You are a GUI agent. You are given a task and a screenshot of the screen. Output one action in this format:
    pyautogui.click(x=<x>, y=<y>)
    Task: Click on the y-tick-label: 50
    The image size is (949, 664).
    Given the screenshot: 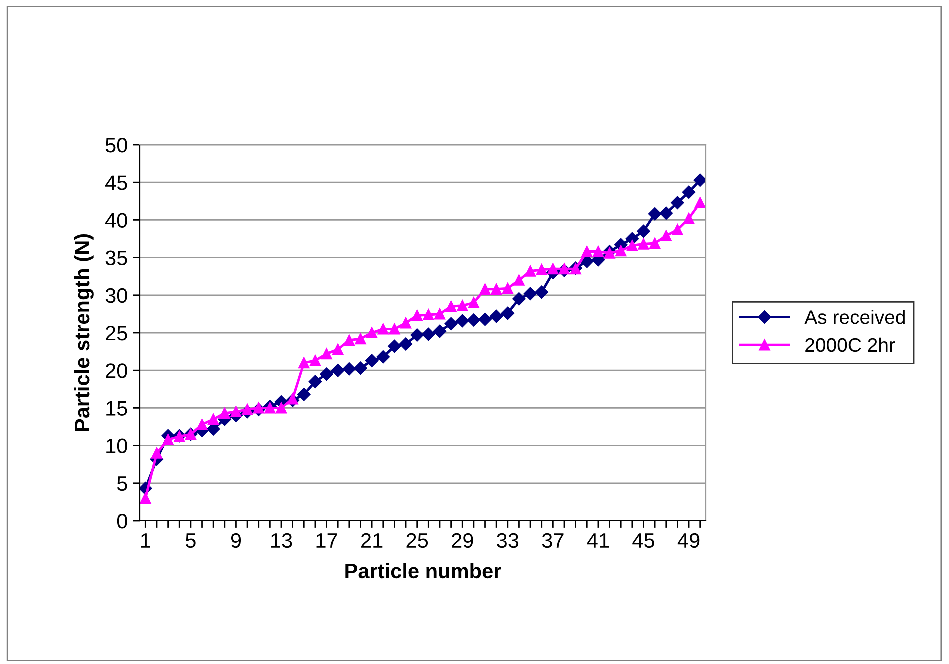 What is the action you would take?
    pyautogui.click(x=117, y=145)
    